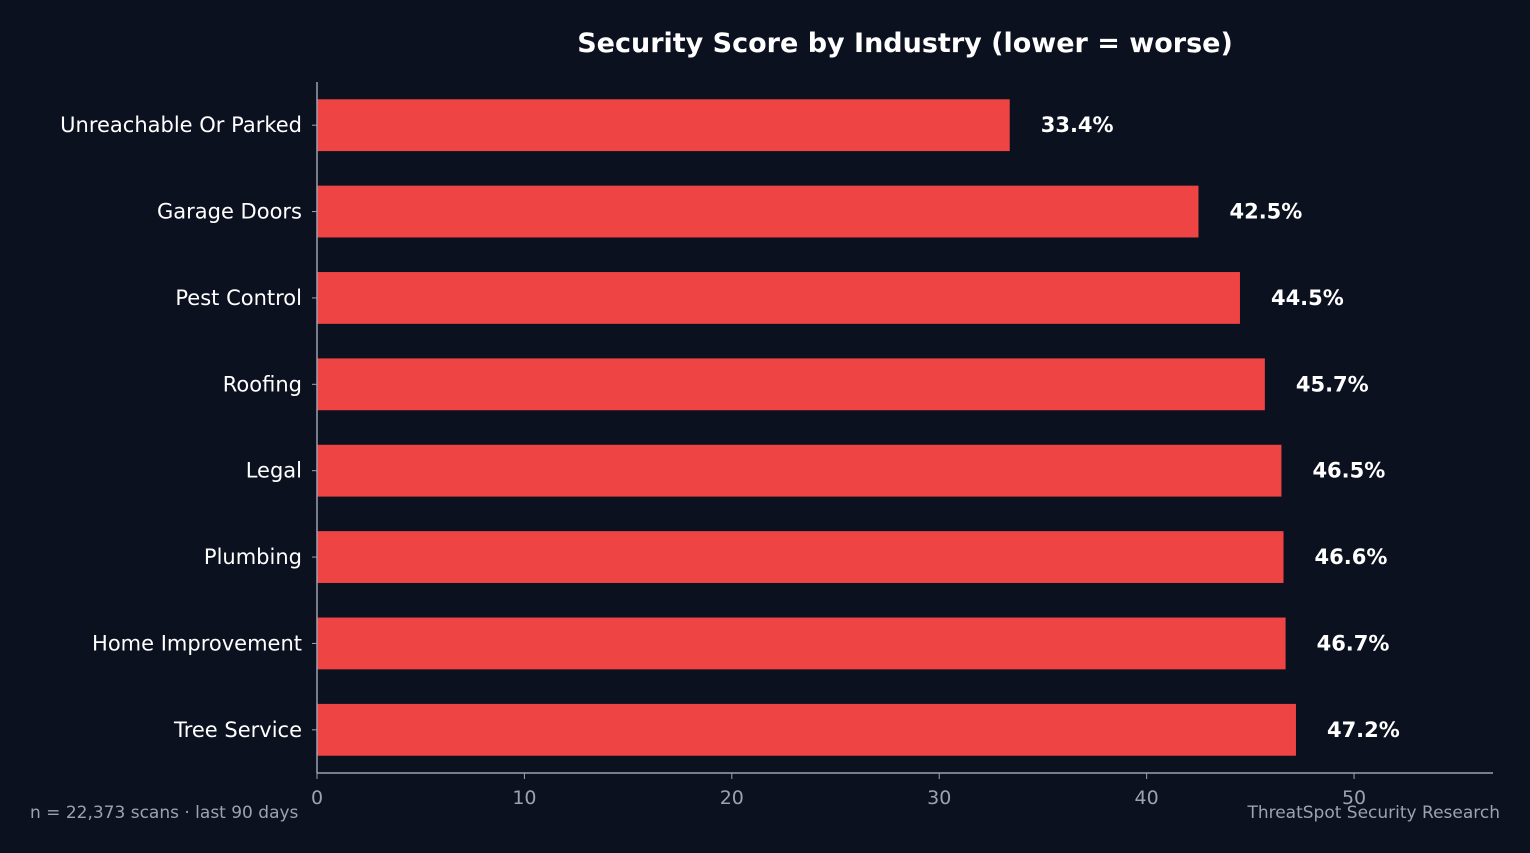 This screenshot has height=853, width=1530. What do you see at coordinates (1147, 798) in the screenshot?
I see `x-tick-label-4: 40` at bounding box center [1147, 798].